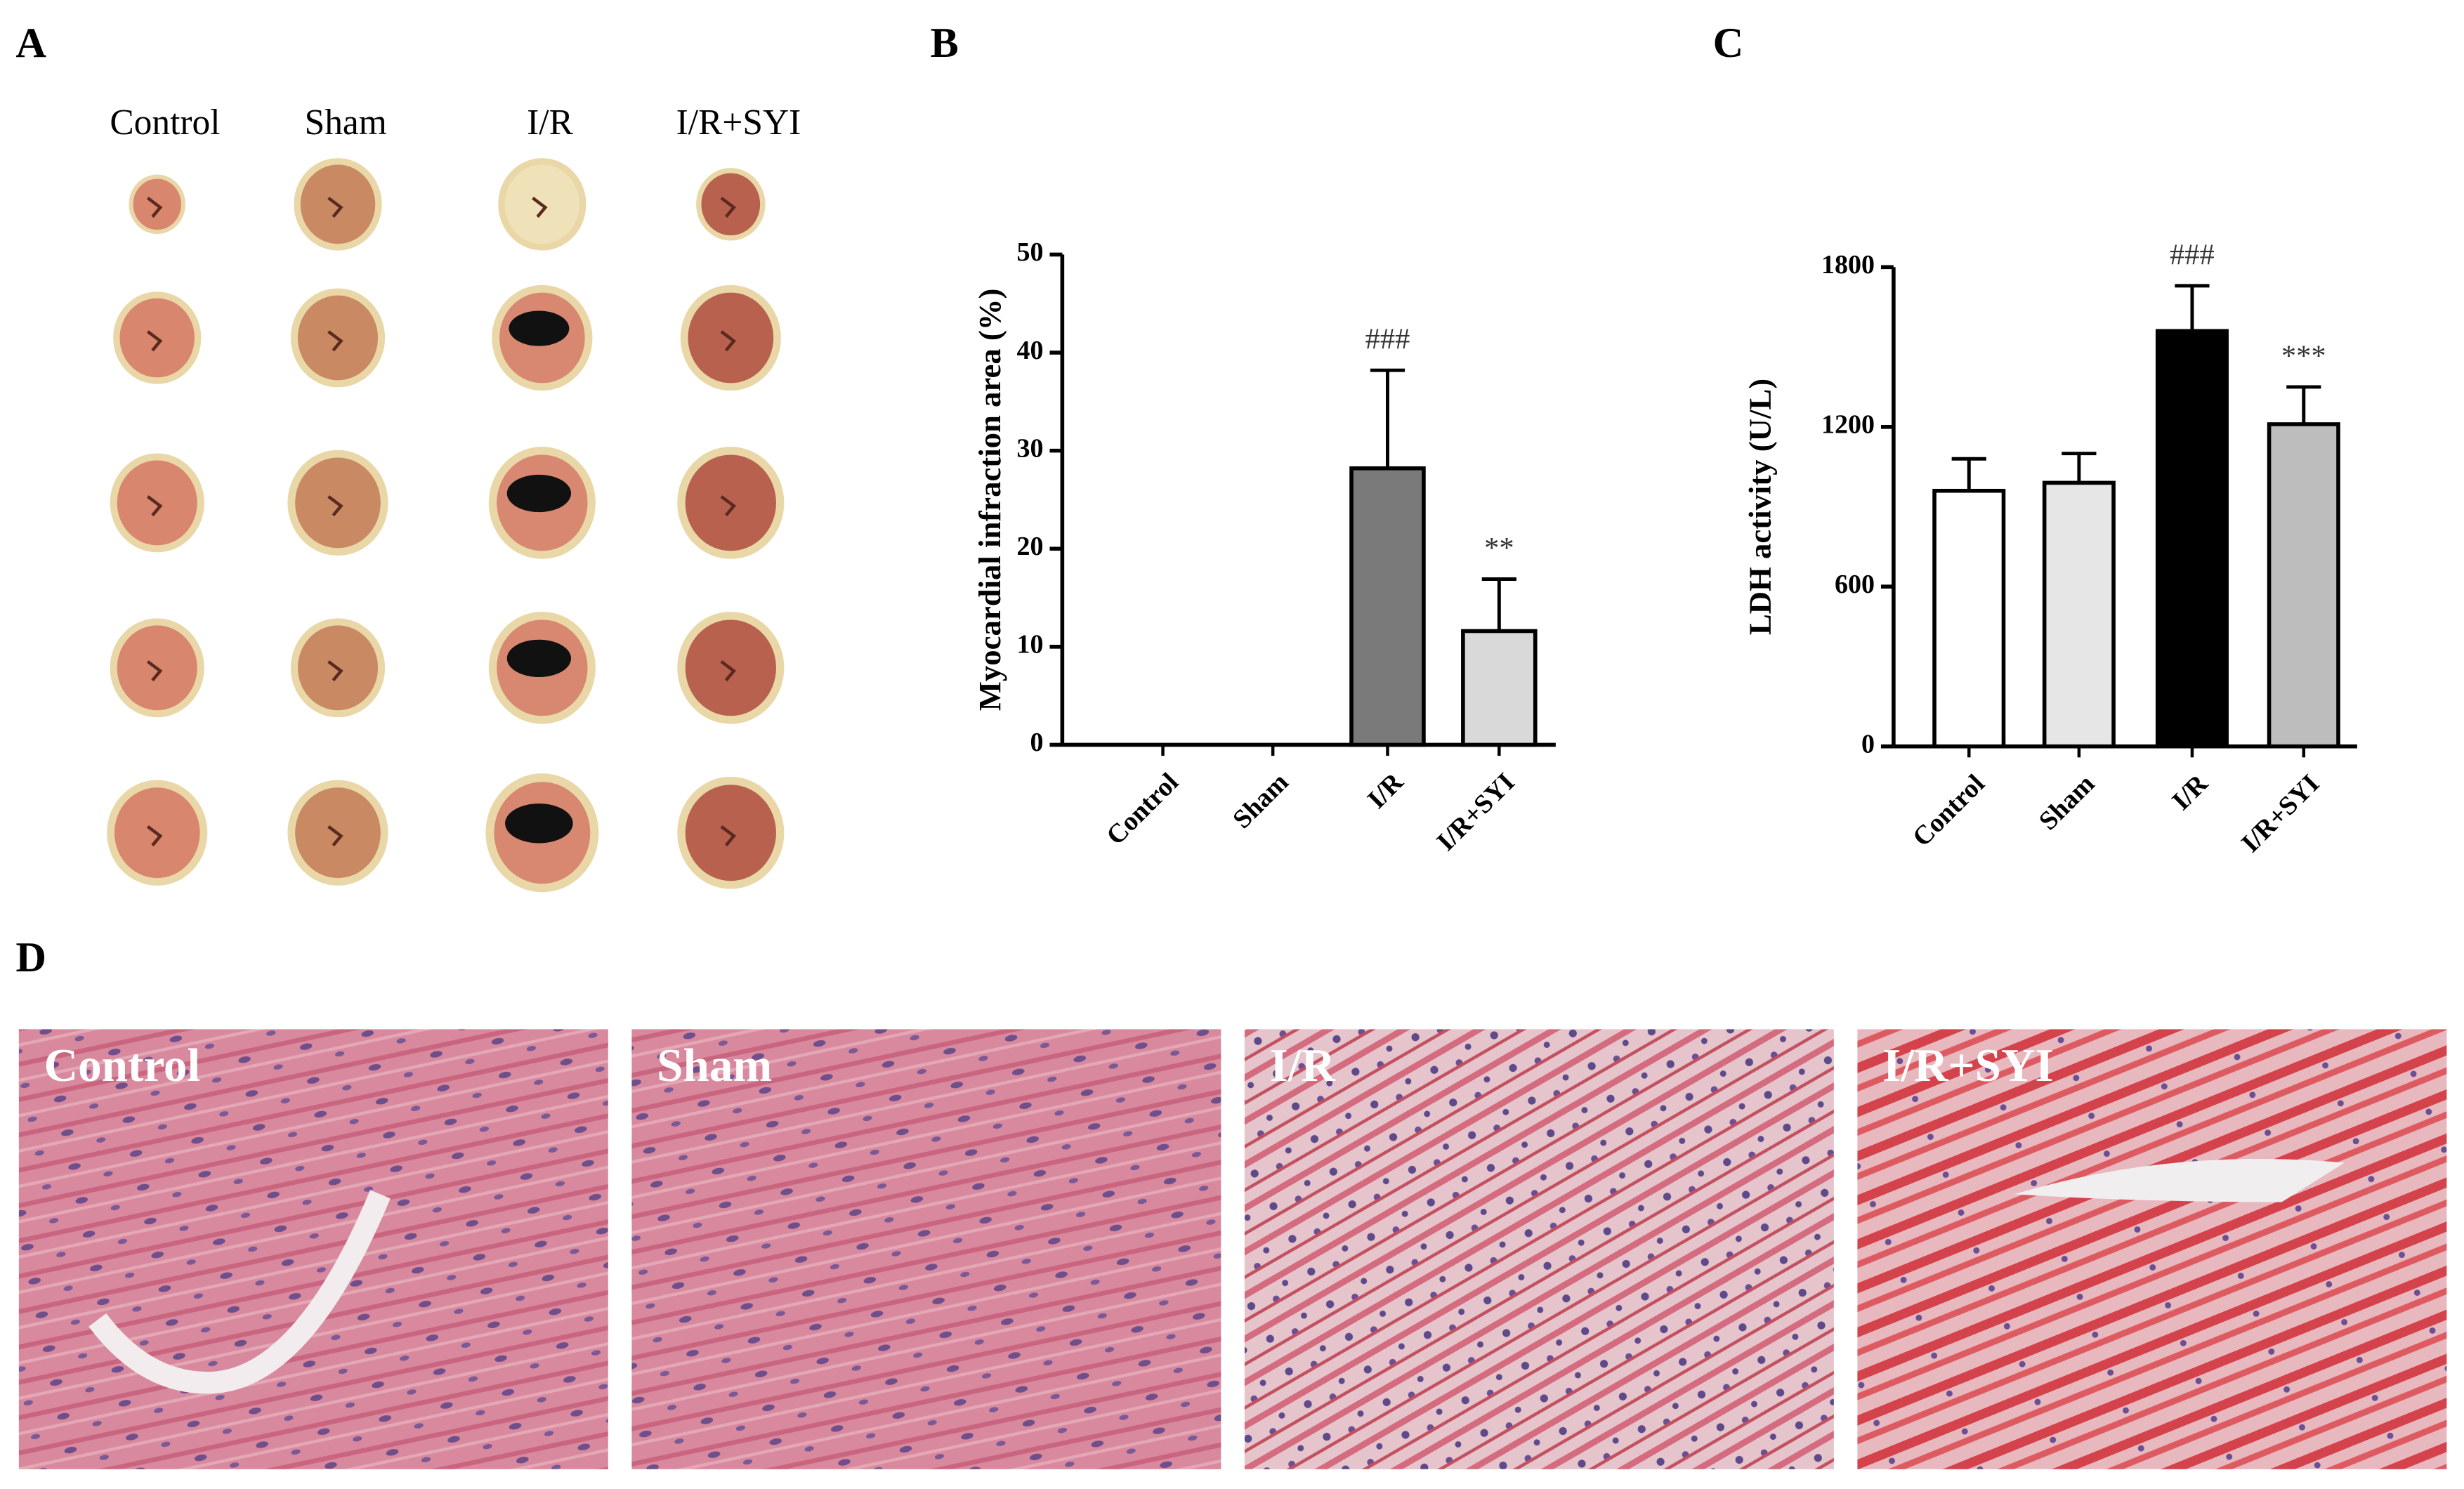  I want to click on y-tick-label: 600, so click(1855, 584).